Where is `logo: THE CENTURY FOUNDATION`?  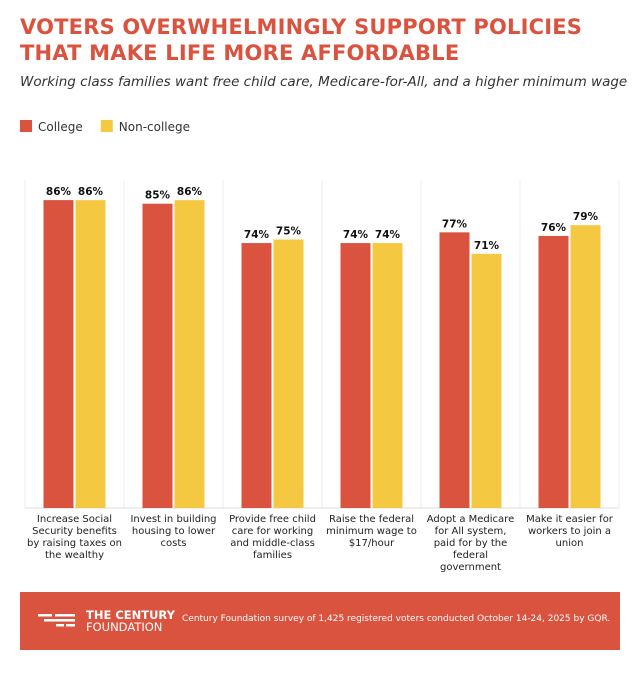 logo: THE CENTURY FOUNDATION is located at coordinates (130, 621).